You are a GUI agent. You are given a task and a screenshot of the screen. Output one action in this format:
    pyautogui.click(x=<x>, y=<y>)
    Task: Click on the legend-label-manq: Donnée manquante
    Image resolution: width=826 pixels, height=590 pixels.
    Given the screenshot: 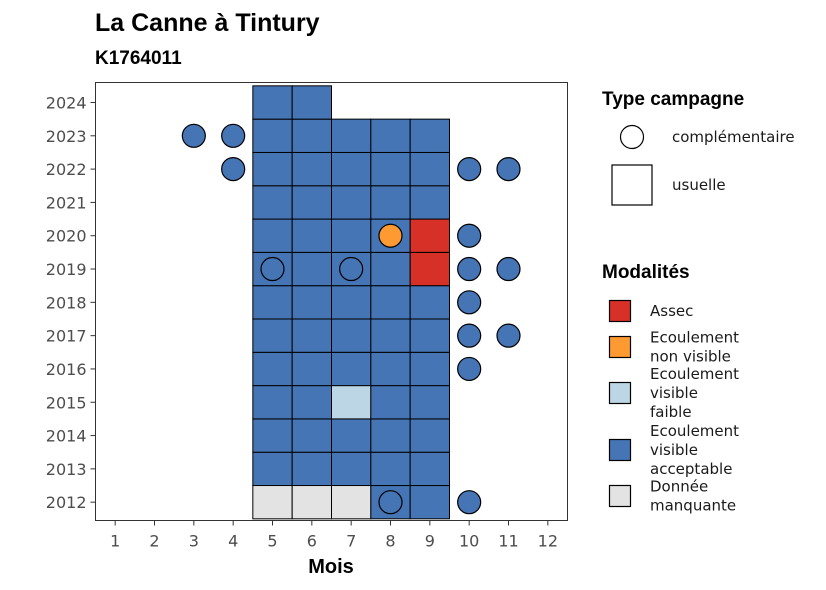 What is the action you would take?
    pyautogui.click(x=693, y=496)
    